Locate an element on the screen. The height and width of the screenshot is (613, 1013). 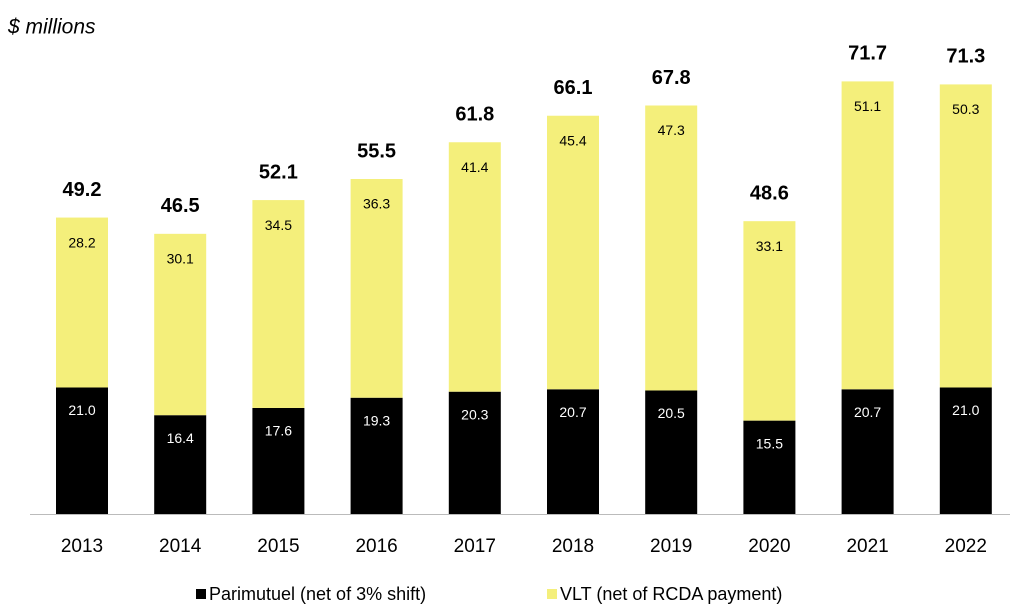
x-tick-label: 2020 is located at coordinates (769, 546).